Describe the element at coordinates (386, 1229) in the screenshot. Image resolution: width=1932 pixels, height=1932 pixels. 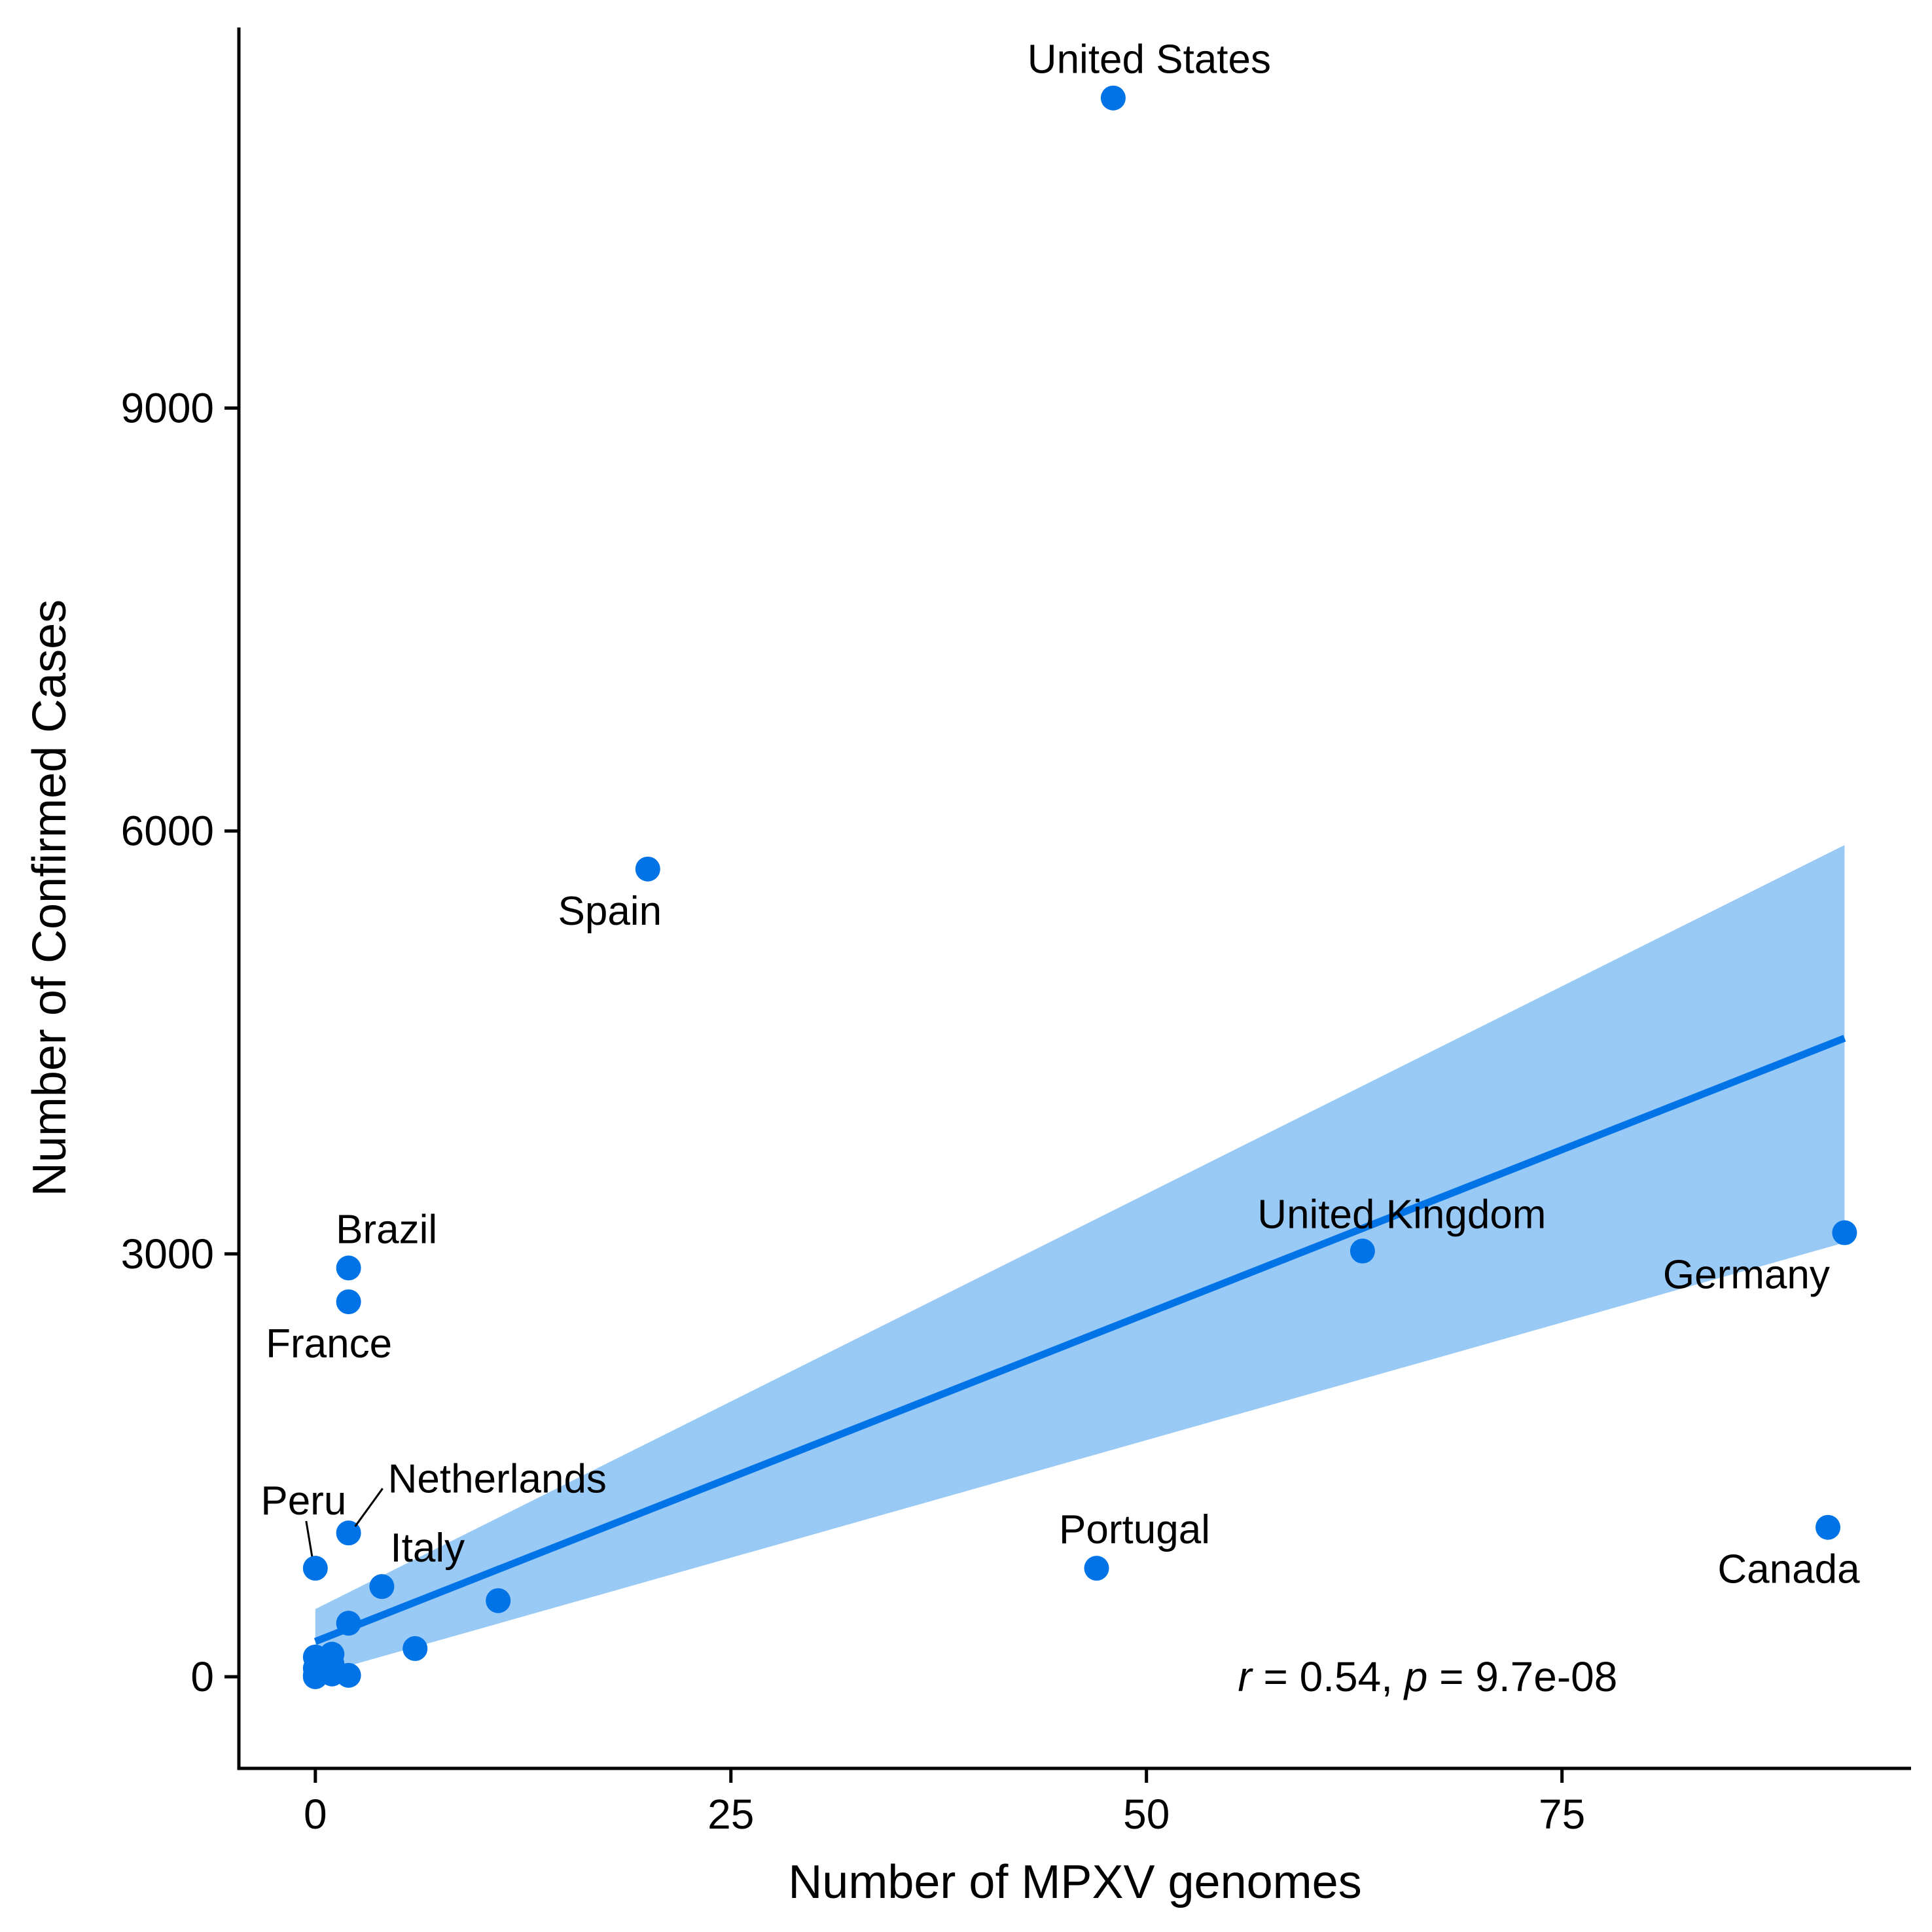
I see `point-label: Brazil` at that location.